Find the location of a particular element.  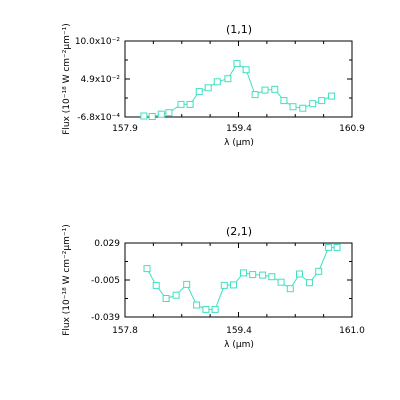

plot-1-ytick-mid: 4.9x10⁻² is located at coordinates (101, 80).